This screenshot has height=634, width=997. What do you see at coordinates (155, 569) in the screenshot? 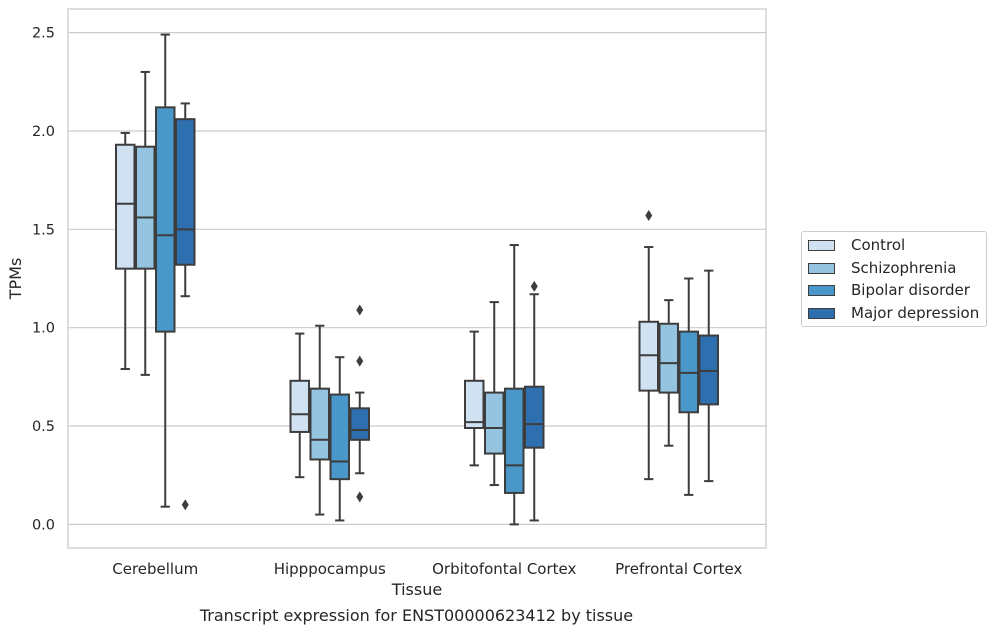
I see `x-tick-label: Cerebellum` at bounding box center [155, 569].